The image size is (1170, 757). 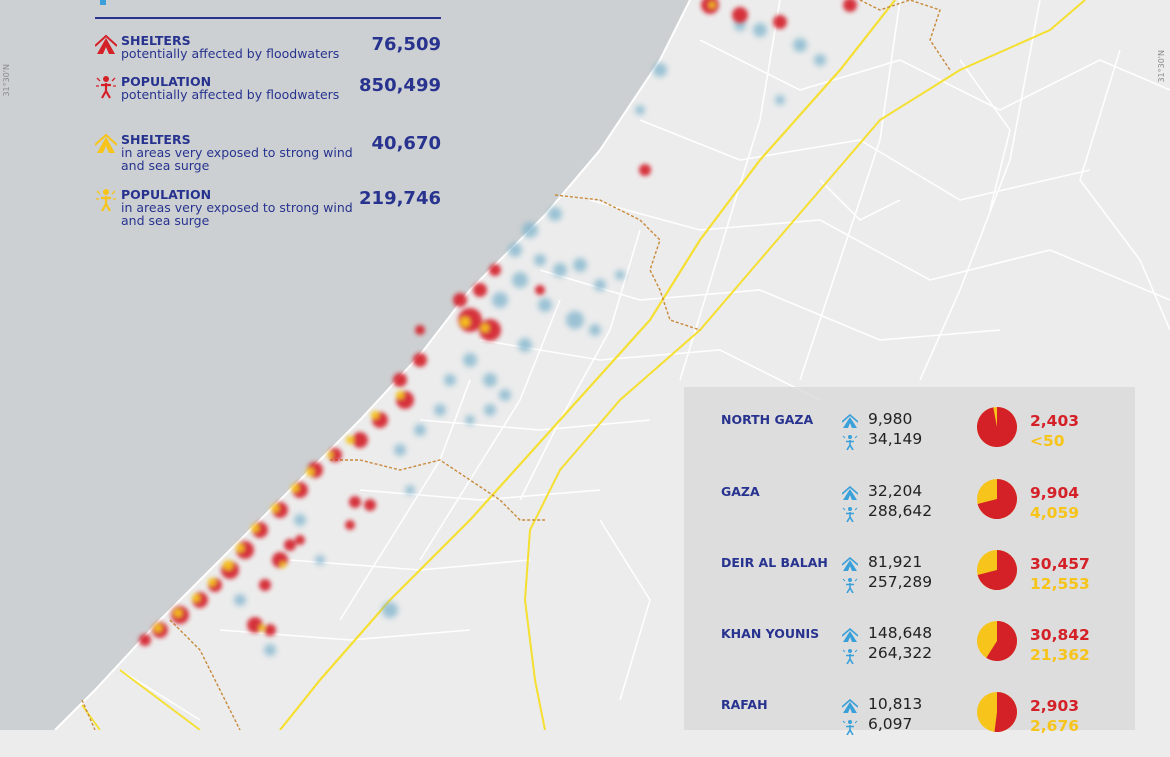 What do you see at coordinates (103, 2) in the screenshot?
I see `legend-top-icon` at bounding box center [103, 2].